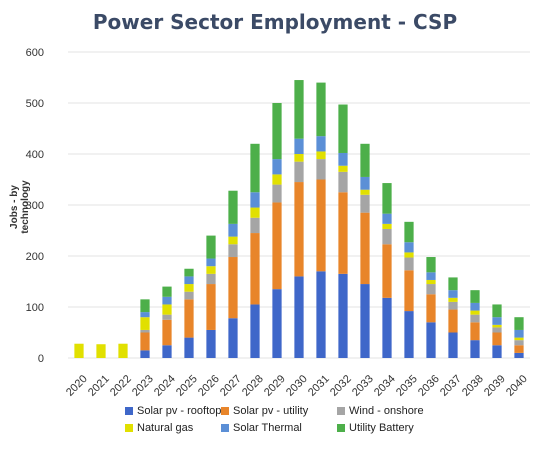 The width and height of the screenshot is (550, 450). What do you see at coordinates (99, 386) in the screenshot?
I see `x-tick-label: 2021` at bounding box center [99, 386].